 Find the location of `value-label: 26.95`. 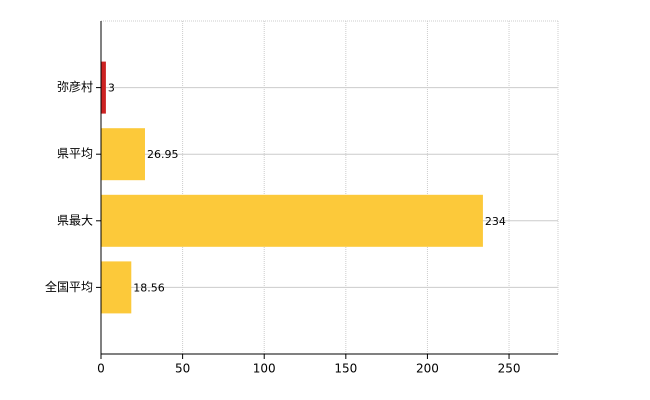

value-label: 26.95 is located at coordinates (163, 154).